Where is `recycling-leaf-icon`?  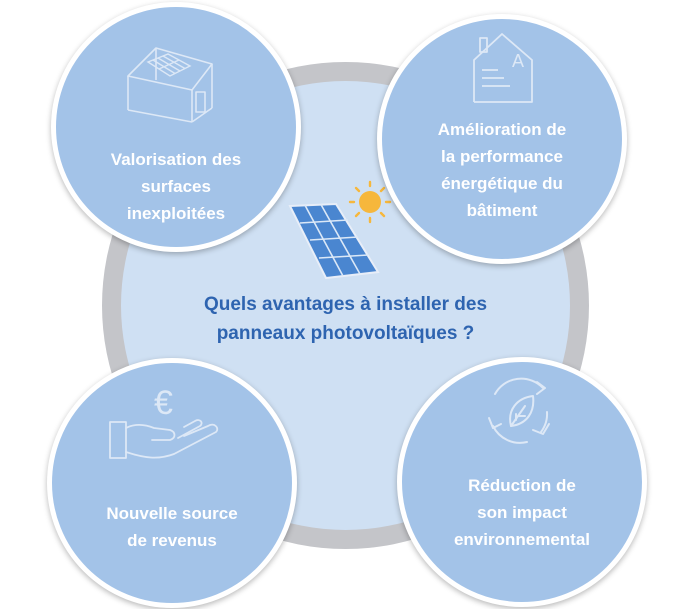 recycling-leaf-icon is located at coordinates (519, 410).